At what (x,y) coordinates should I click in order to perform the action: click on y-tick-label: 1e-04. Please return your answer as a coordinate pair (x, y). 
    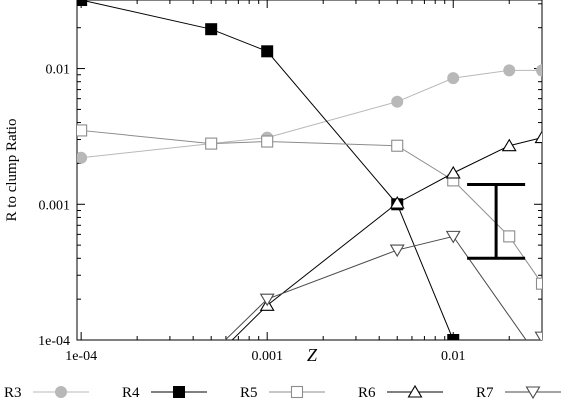
    Looking at the image, I should click on (54, 341).